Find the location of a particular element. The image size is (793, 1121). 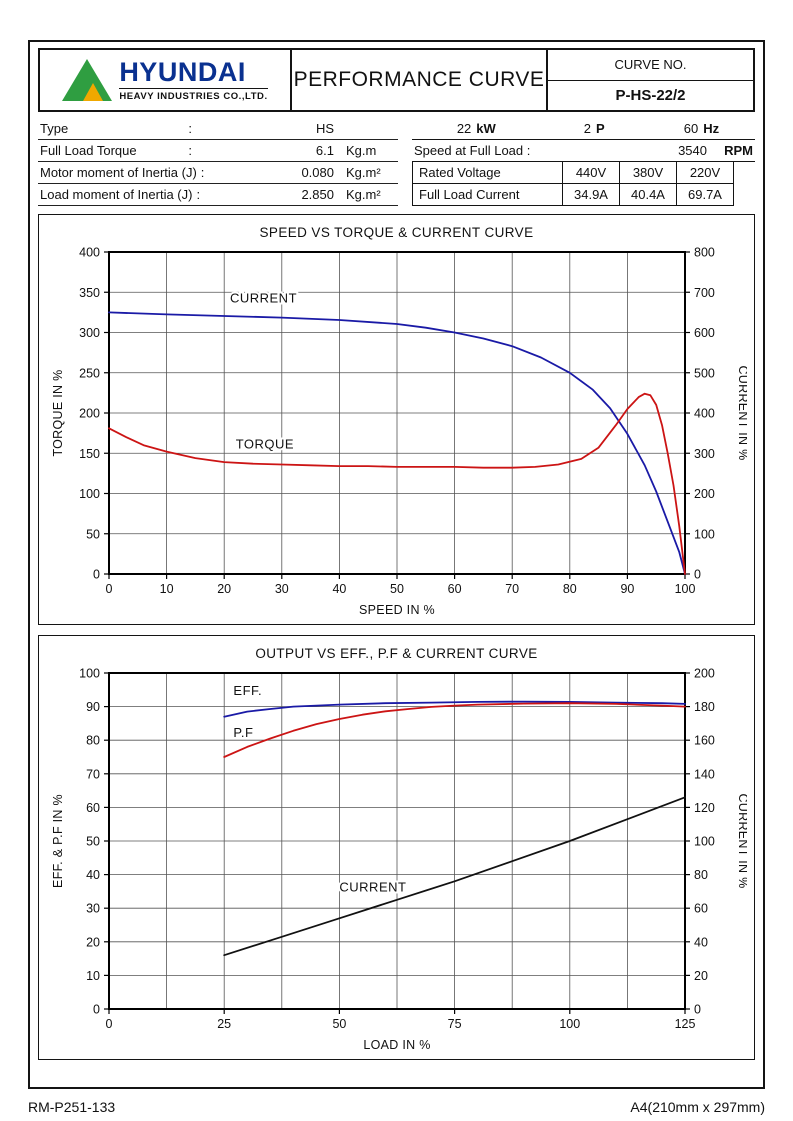

chart1-title: SPEED VS TORQUE & CURRENT CURVE is located at coordinates (396, 232).